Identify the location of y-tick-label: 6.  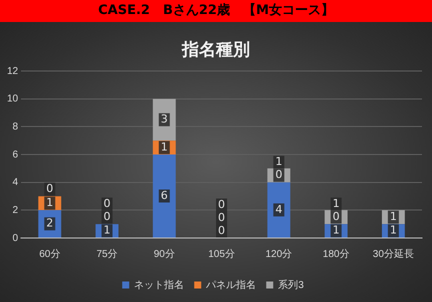
(15, 154).